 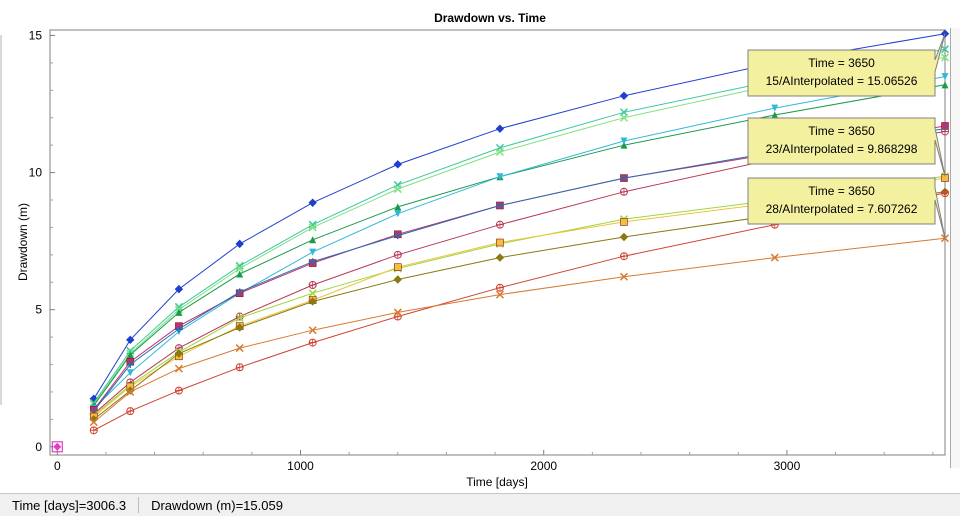 I want to click on callout-value: 23/AInterpolated = 9.868298, so click(x=842, y=149).